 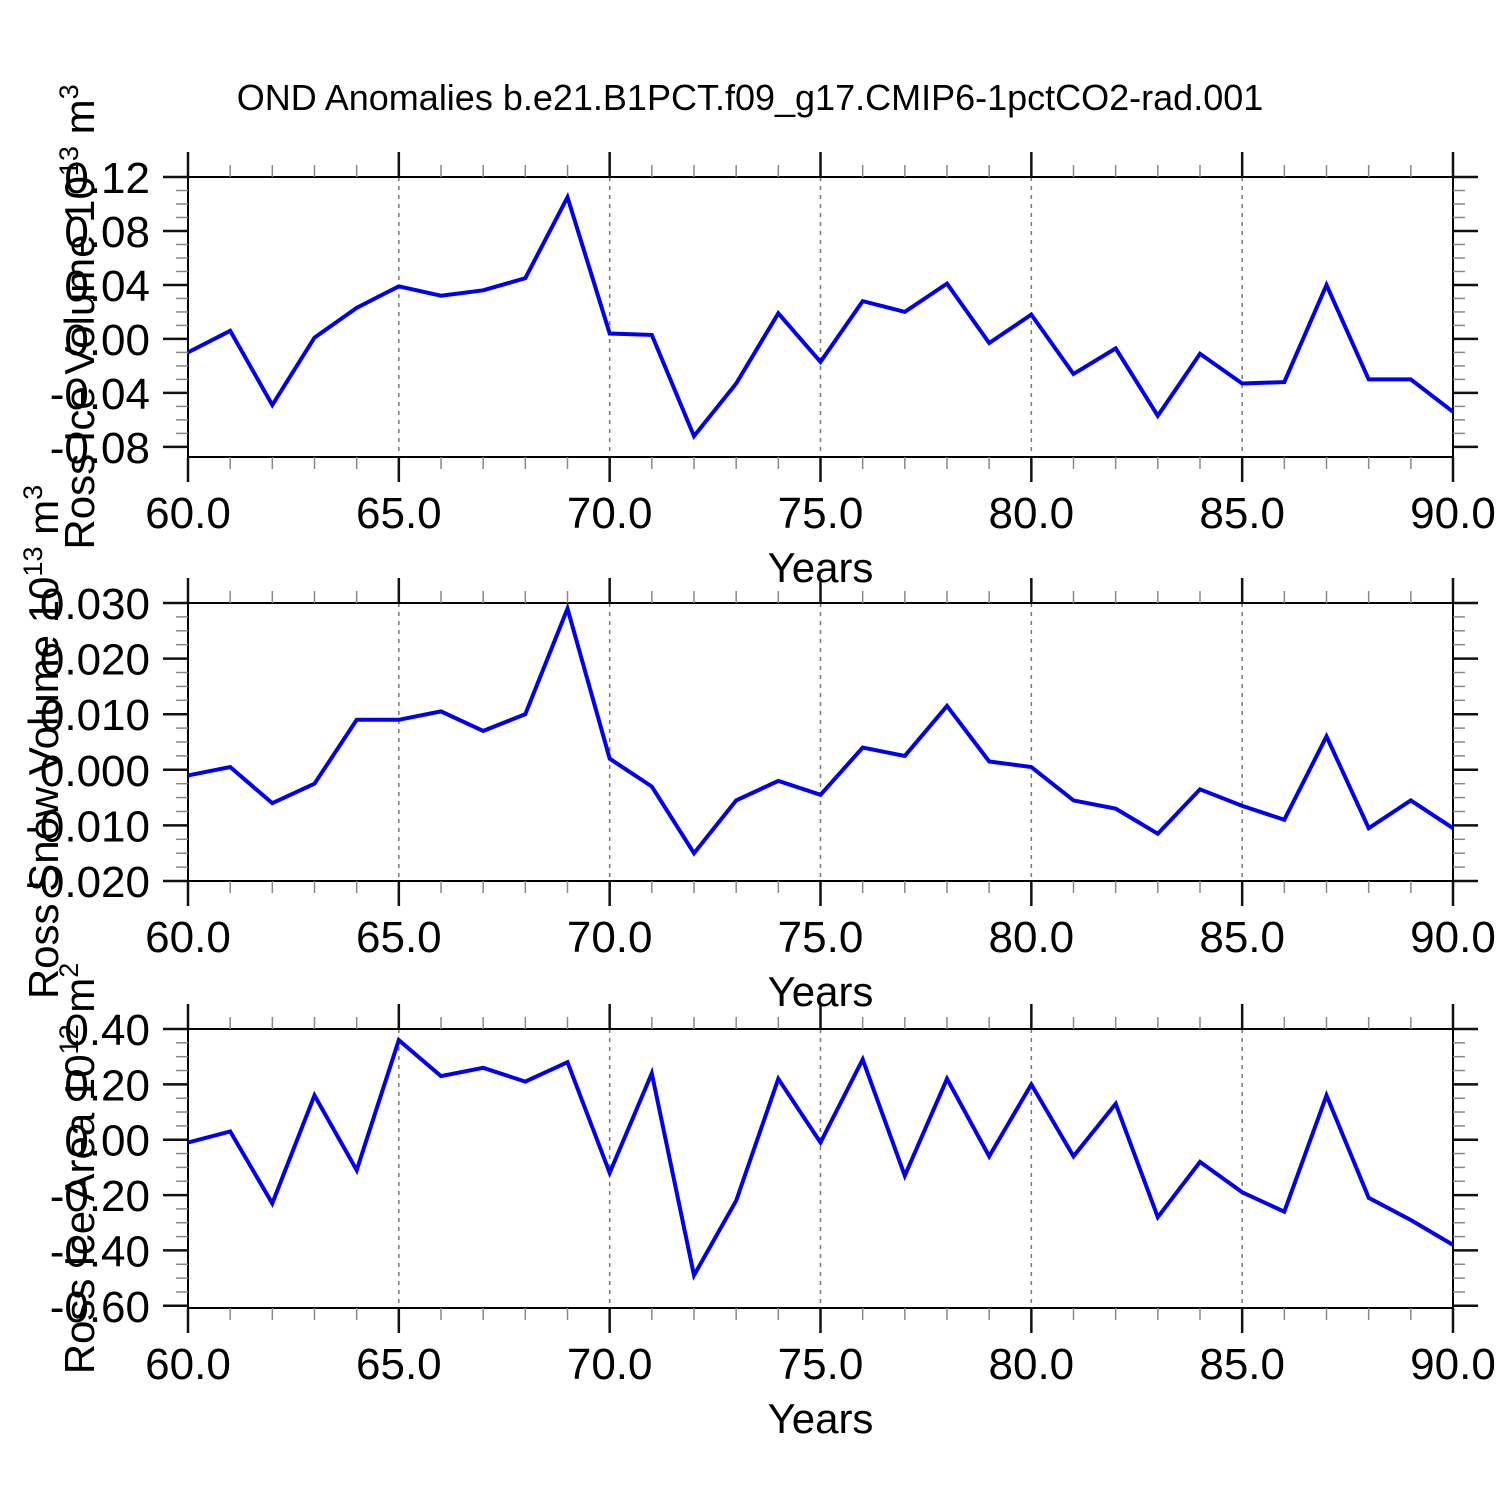 I want to click on y-tick-label: 0.030, so click(x=95, y=604).